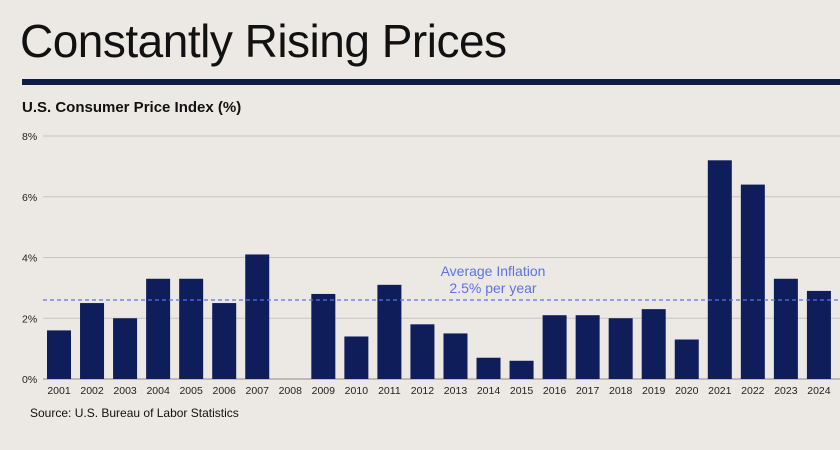 This screenshot has width=840, height=450. What do you see at coordinates (492, 288) in the screenshot?
I see `average-inflation-value-label: 2.5% per year` at bounding box center [492, 288].